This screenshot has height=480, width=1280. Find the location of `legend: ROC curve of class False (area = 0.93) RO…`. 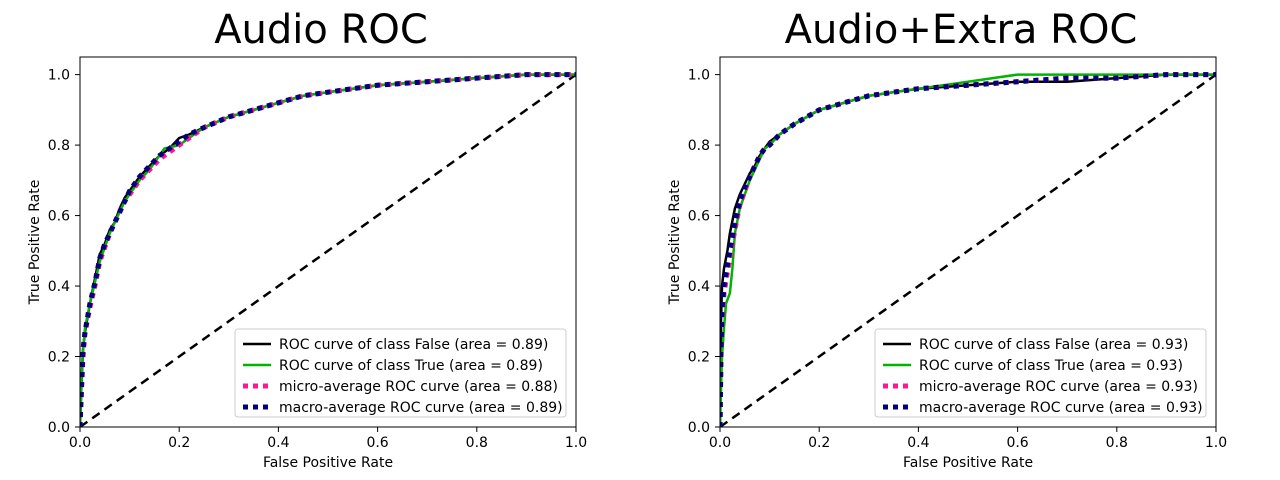

legend: ROC curve of class False (area = 0.93) RO… is located at coordinates (1040, 373).